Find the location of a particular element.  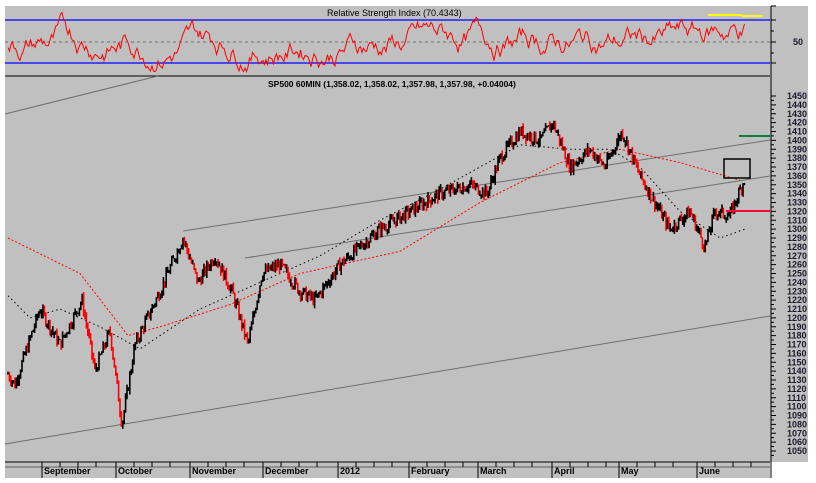

x-axis-month-label: May is located at coordinates (630, 471).